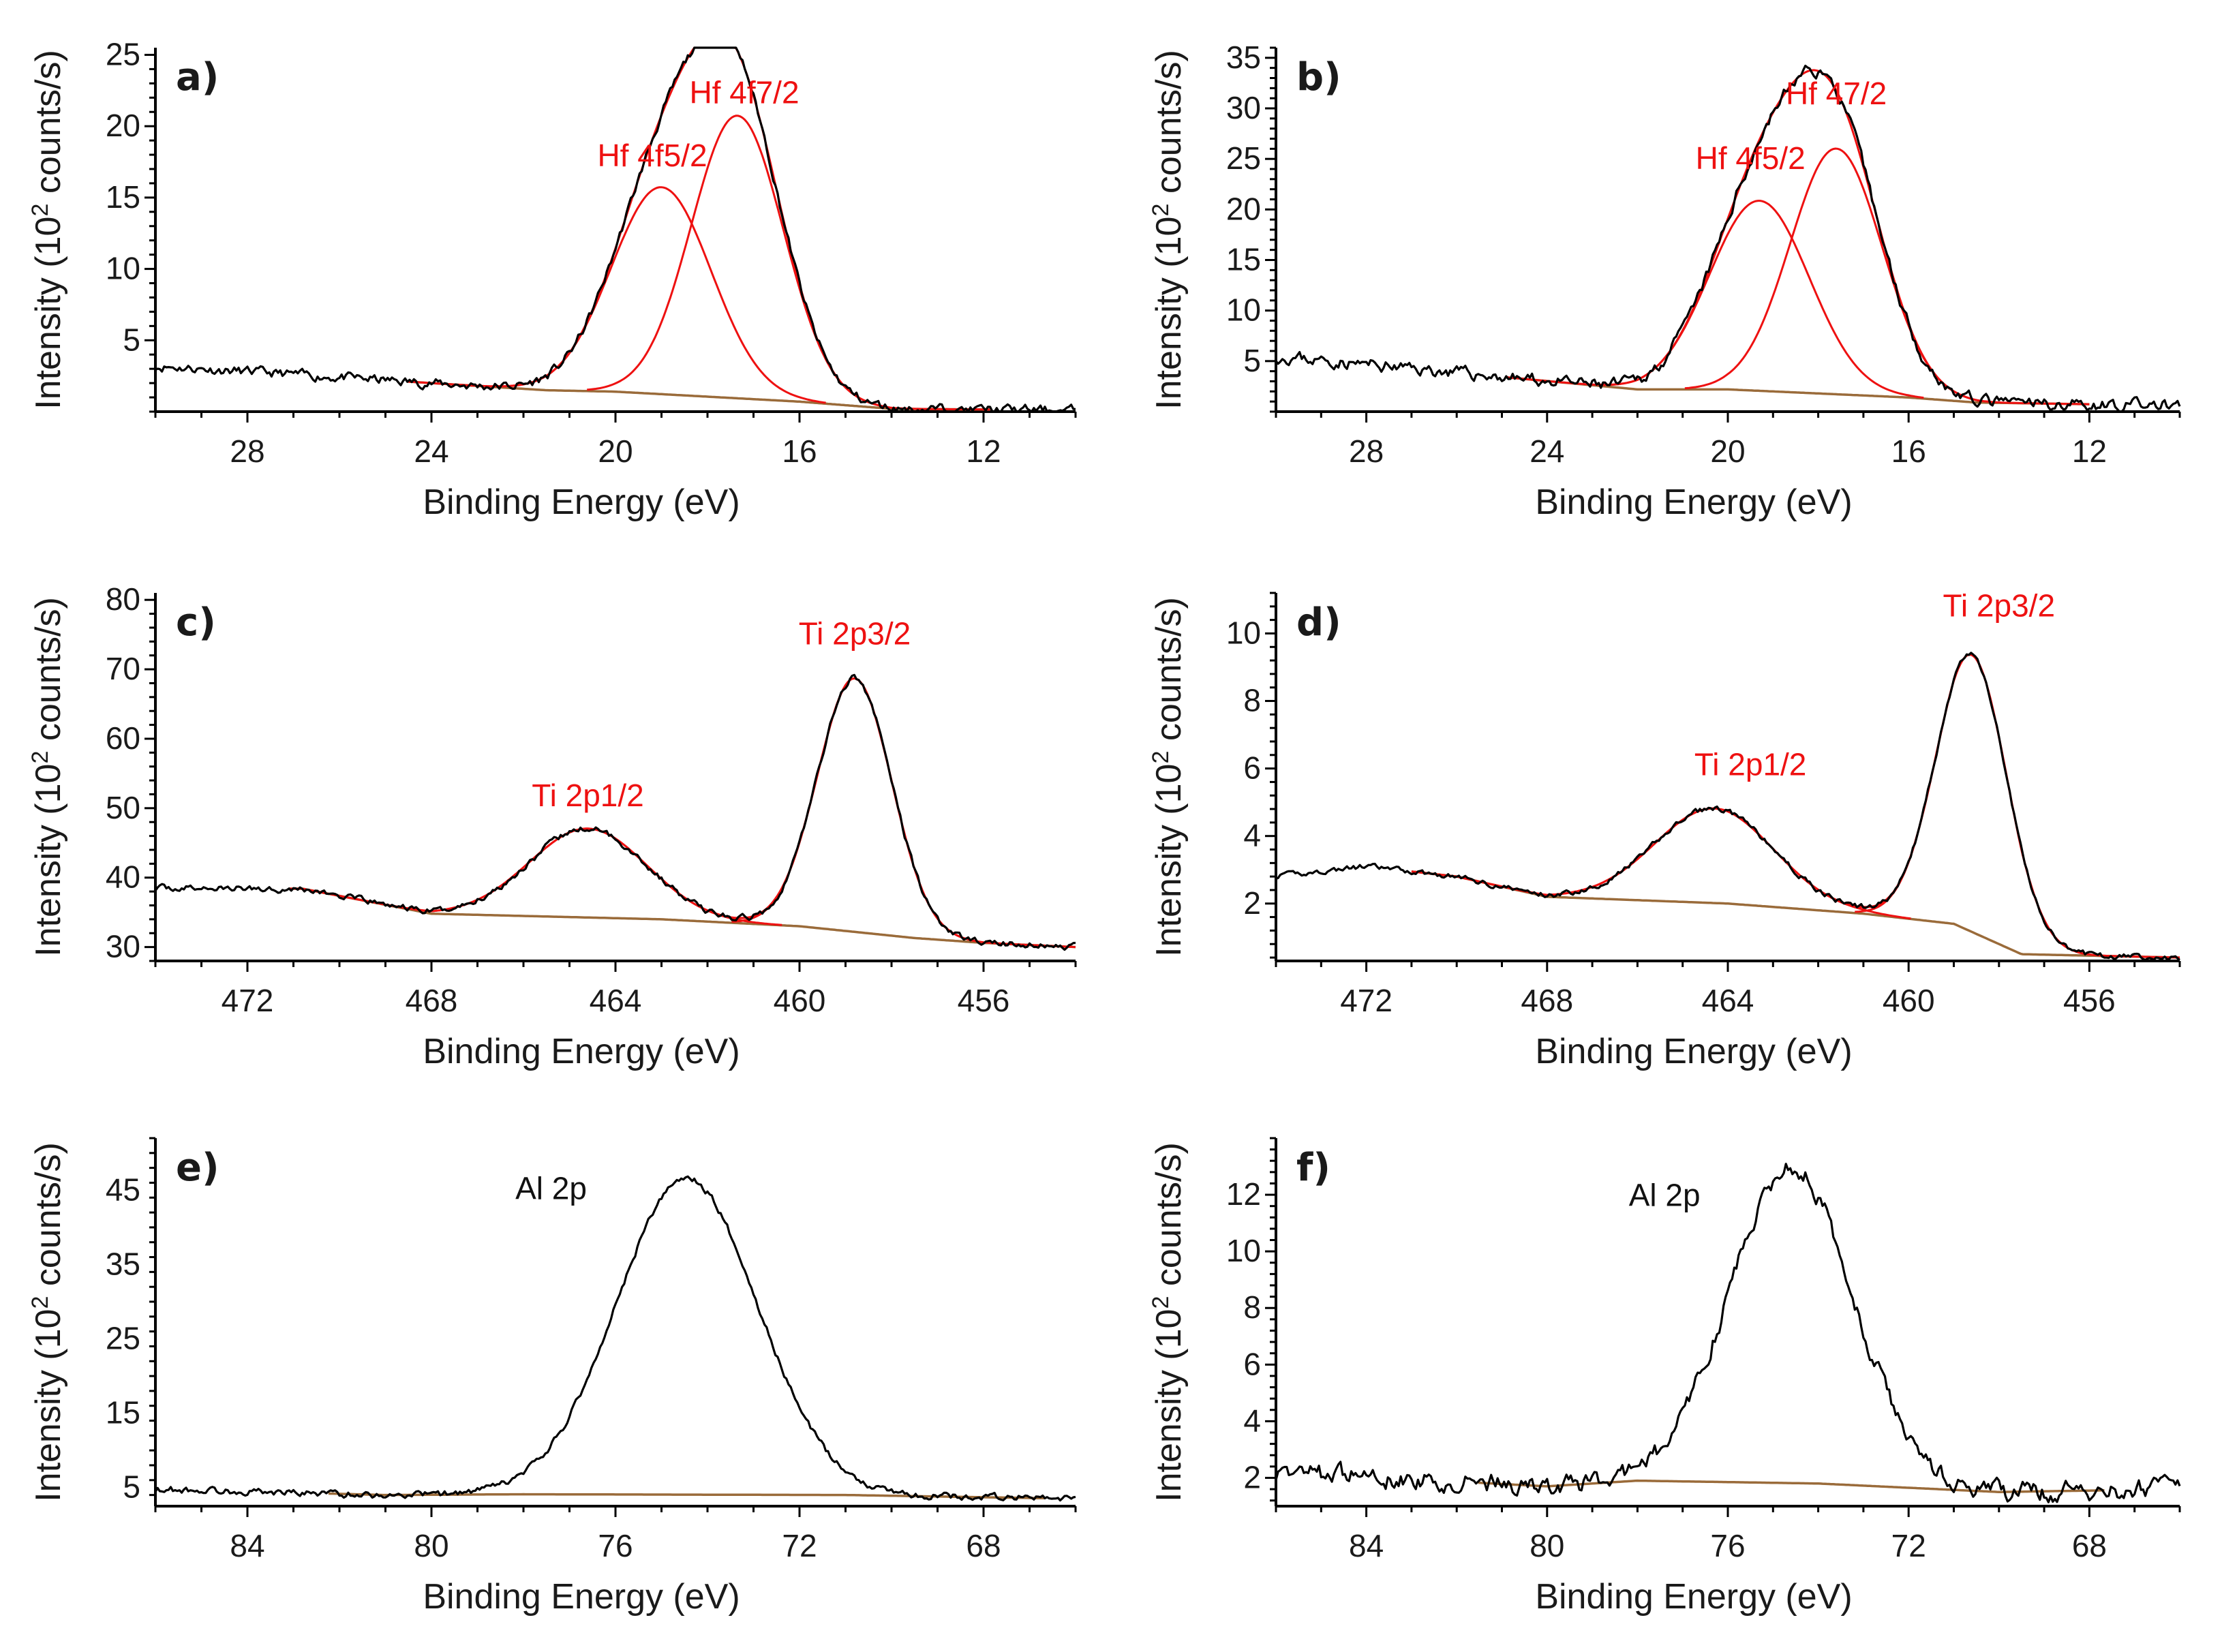 Image resolution: width=2222 pixels, height=1652 pixels. Describe the element at coordinates (1836, 93) in the screenshot. I see `peak-label: Hf 47/2` at that location.